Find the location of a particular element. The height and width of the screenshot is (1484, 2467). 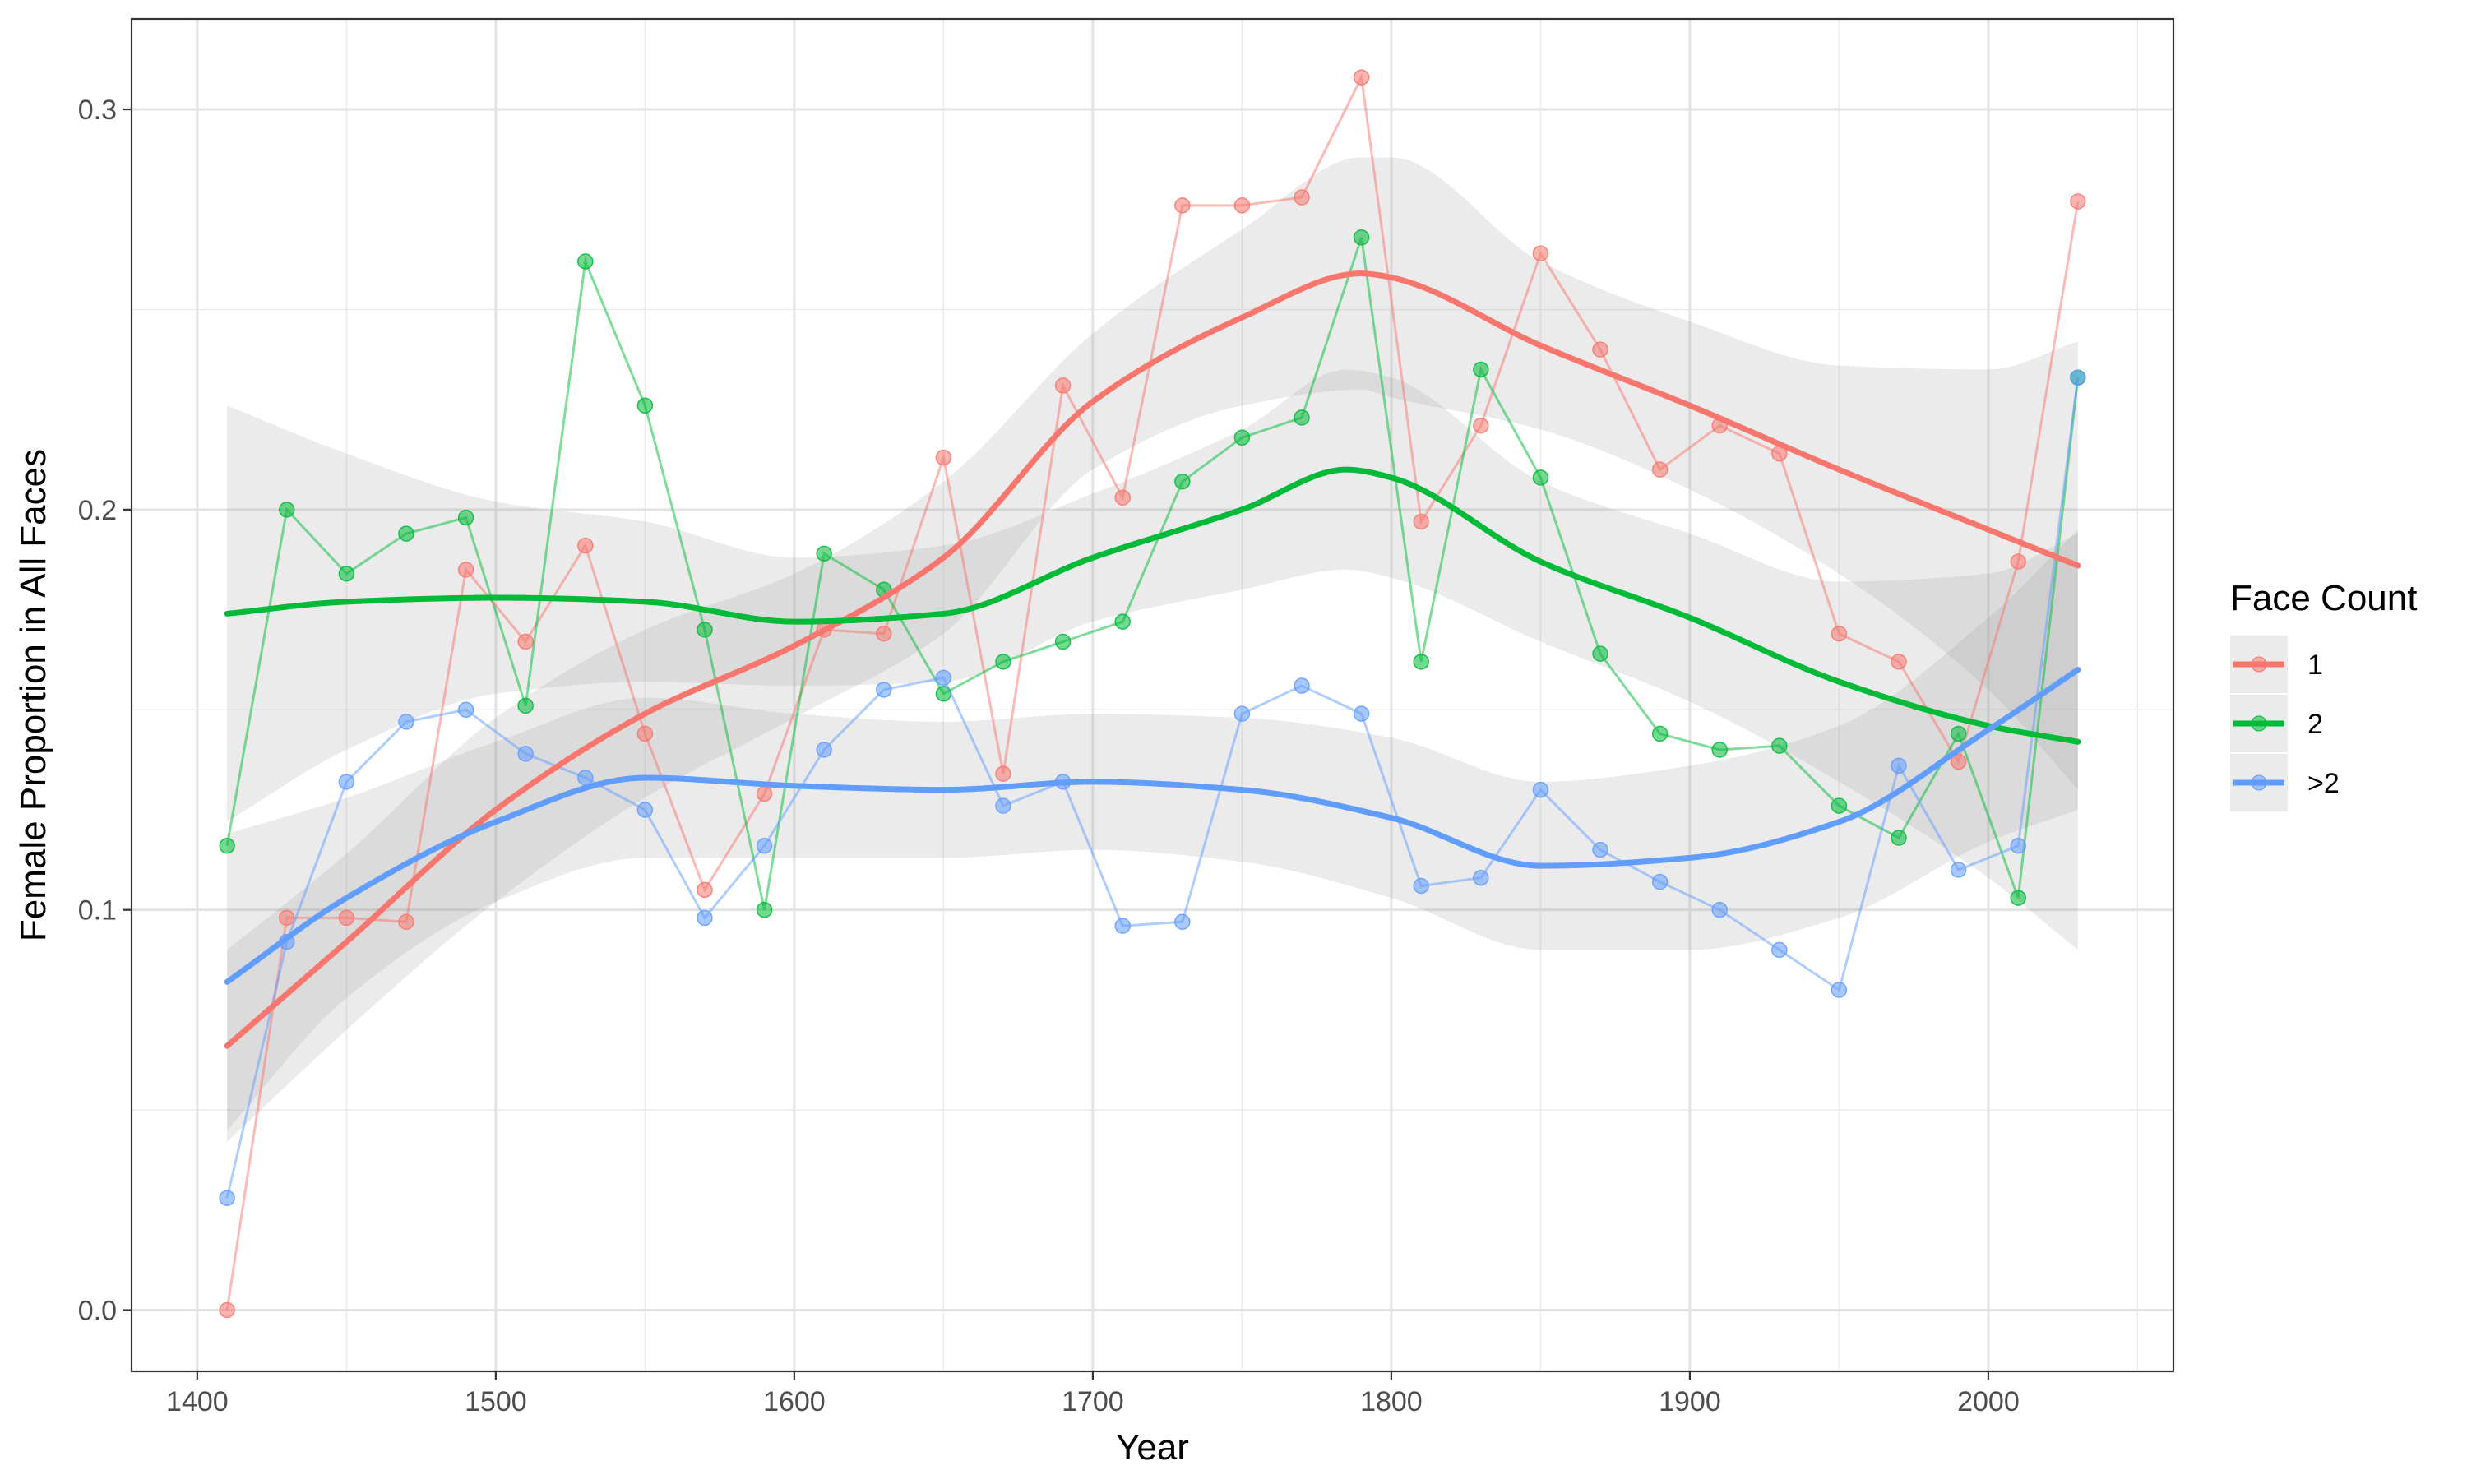

x-tick-label: 1900 is located at coordinates (1690, 1401).